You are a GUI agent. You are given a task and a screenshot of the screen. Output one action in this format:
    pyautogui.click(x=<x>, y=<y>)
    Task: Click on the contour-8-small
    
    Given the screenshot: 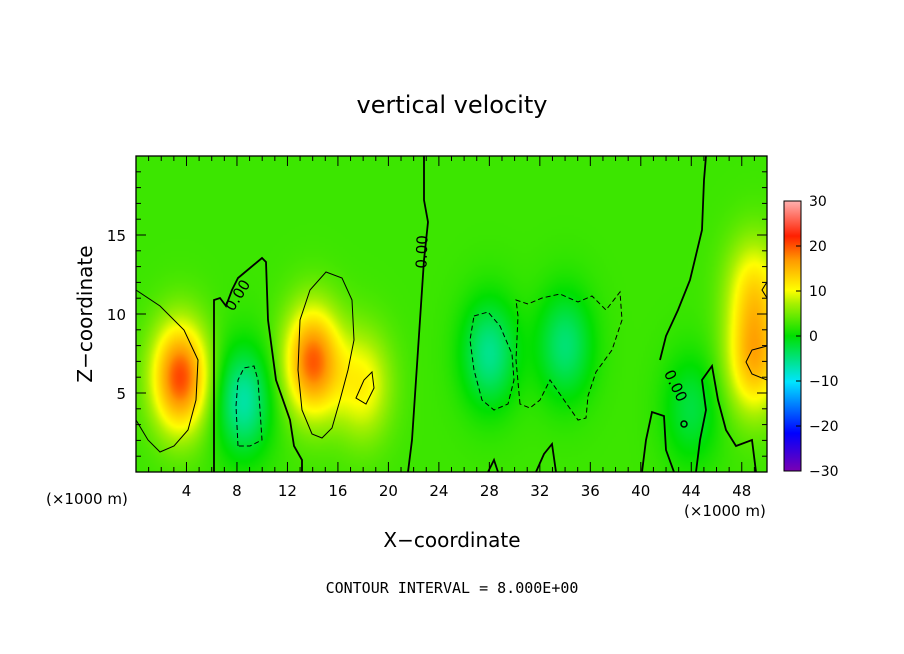 What is the action you would take?
    pyautogui.click(x=365, y=387)
    